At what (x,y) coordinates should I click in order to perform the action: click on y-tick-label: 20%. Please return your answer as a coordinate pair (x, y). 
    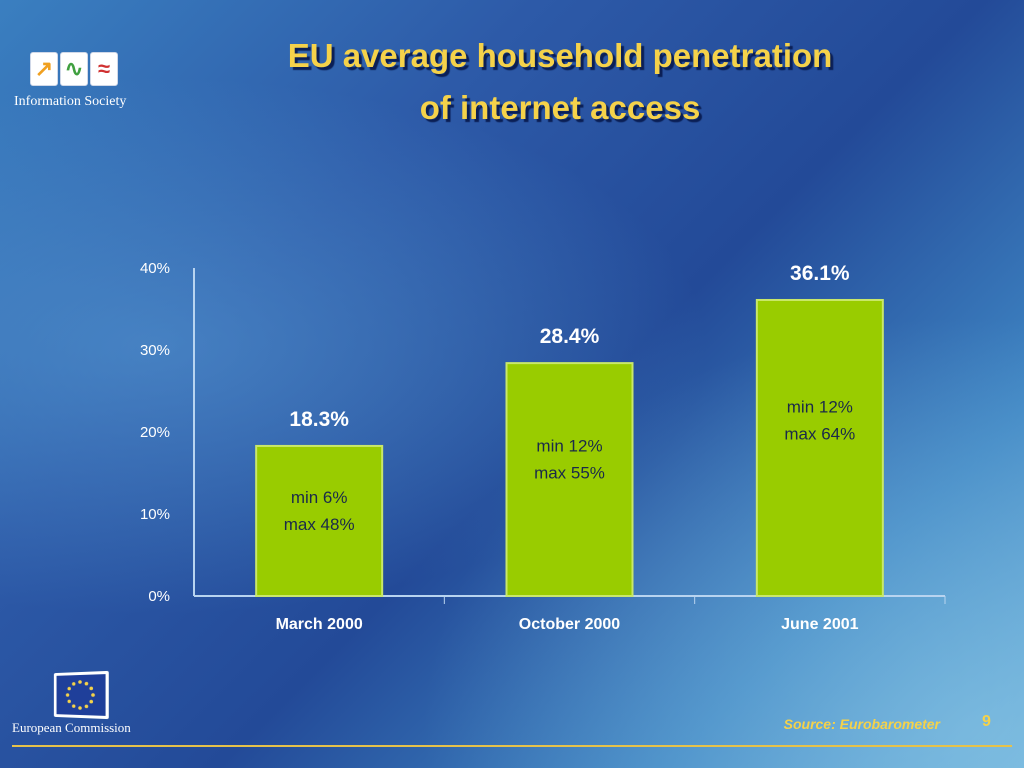
    Looking at the image, I should click on (155, 432).